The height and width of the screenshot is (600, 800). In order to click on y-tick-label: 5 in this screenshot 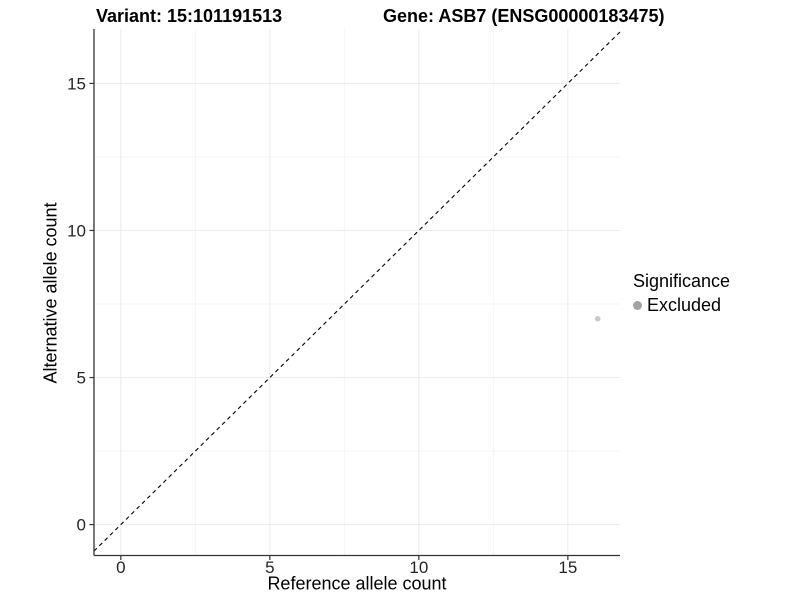, I will do `click(81, 378)`.